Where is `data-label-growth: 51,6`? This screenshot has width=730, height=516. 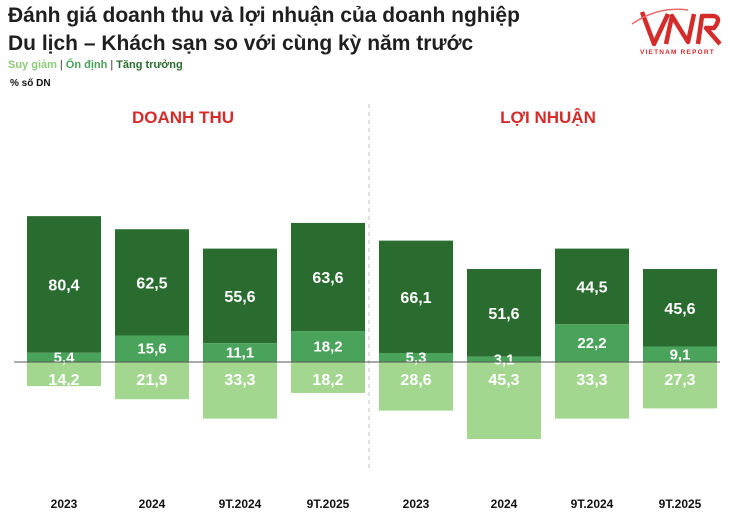
data-label-growth: 51,6 is located at coordinates (503, 314).